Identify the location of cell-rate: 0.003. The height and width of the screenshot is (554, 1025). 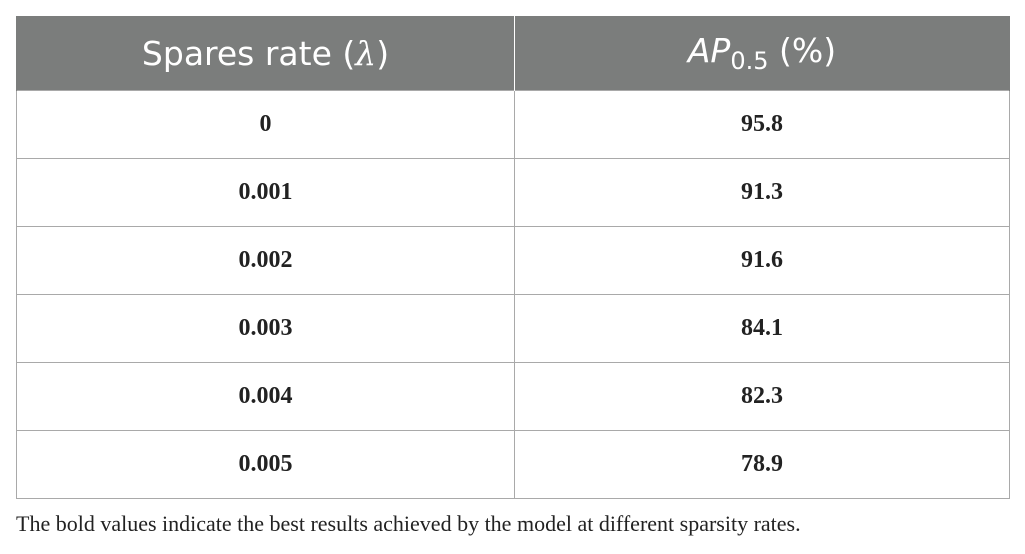
(265, 328).